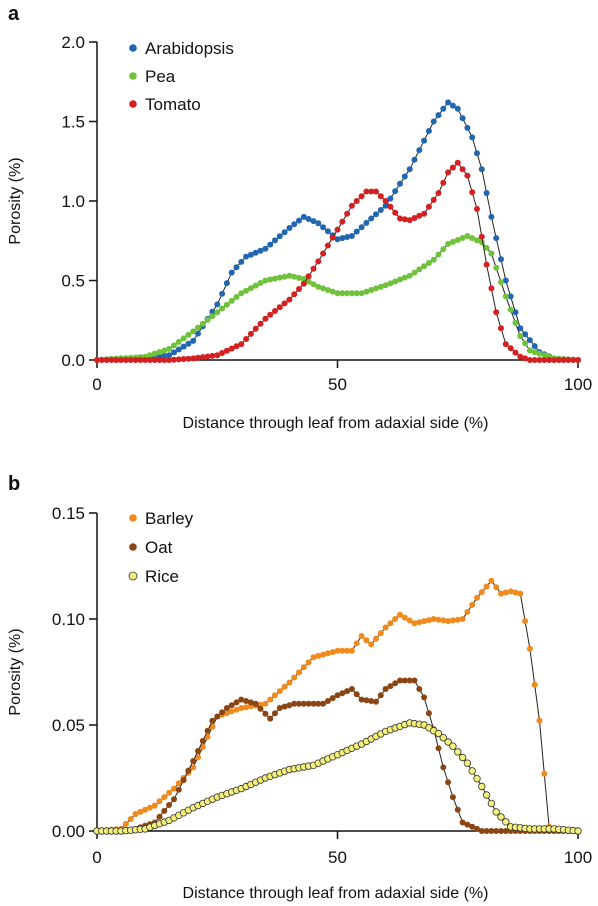 The height and width of the screenshot is (906, 598). What do you see at coordinates (68, 725) in the screenshot?
I see `y-tick-label: 0.05` at bounding box center [68, 725].